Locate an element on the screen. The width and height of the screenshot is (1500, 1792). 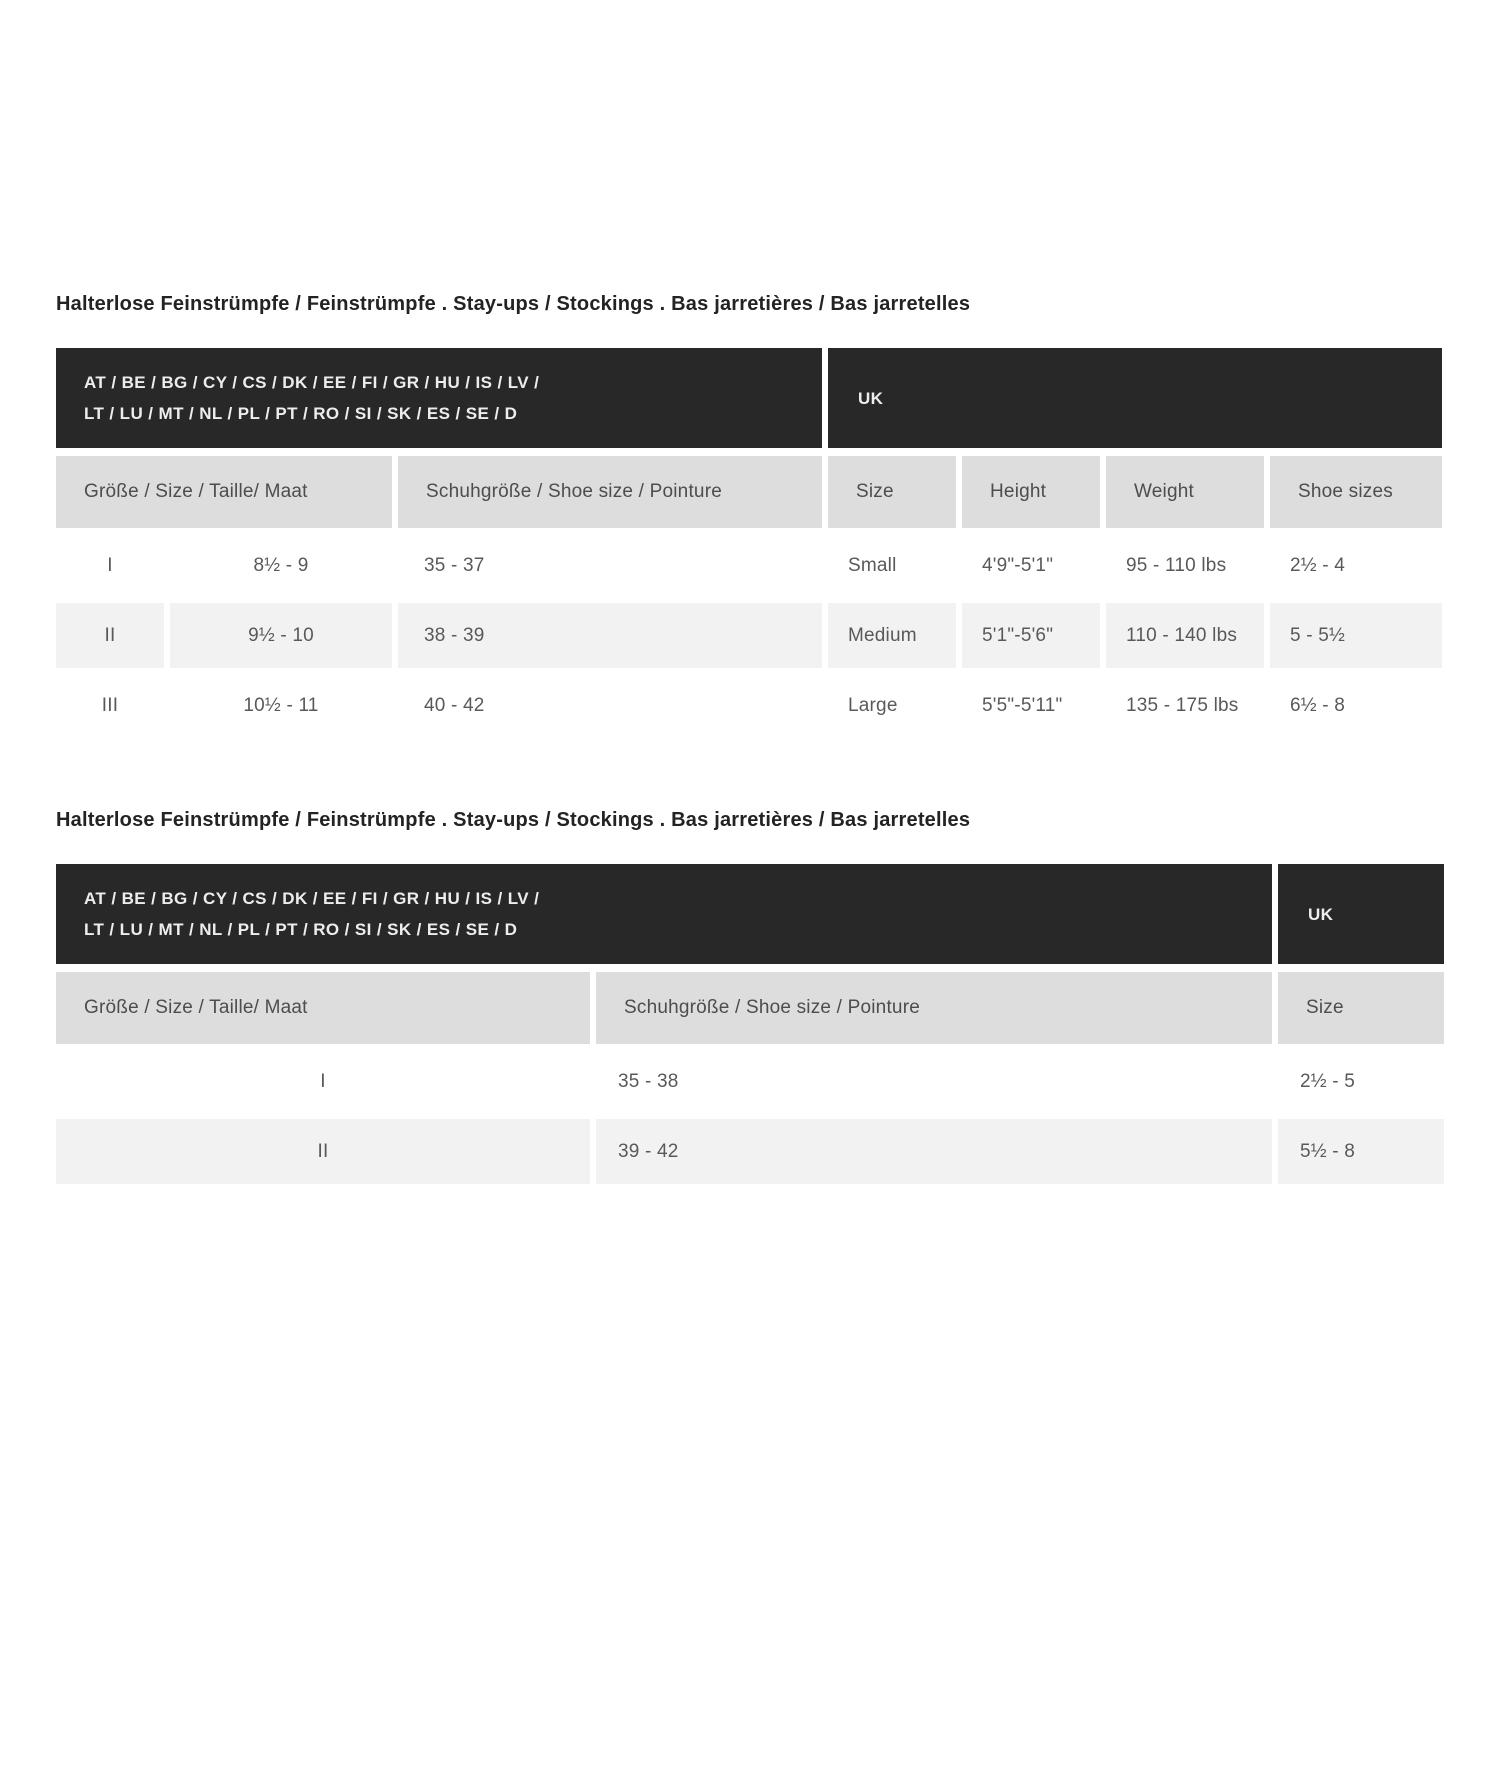
cell-uk-size: 2½ - 5 is located at coordinates (1328, 1081).